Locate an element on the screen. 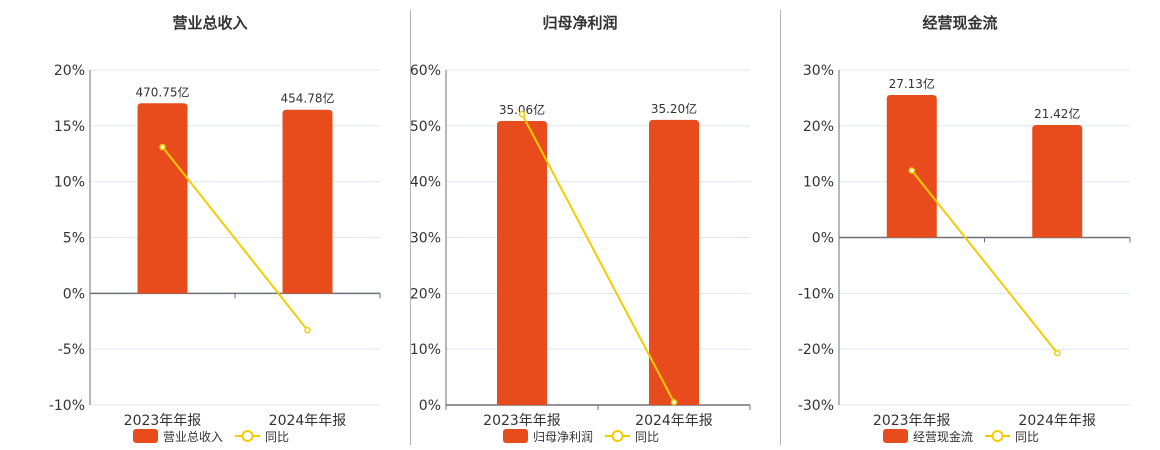 This screenshot has height=450, width=1160. bar-data-label: 35.06亿 is located at coordinates (522, 109).